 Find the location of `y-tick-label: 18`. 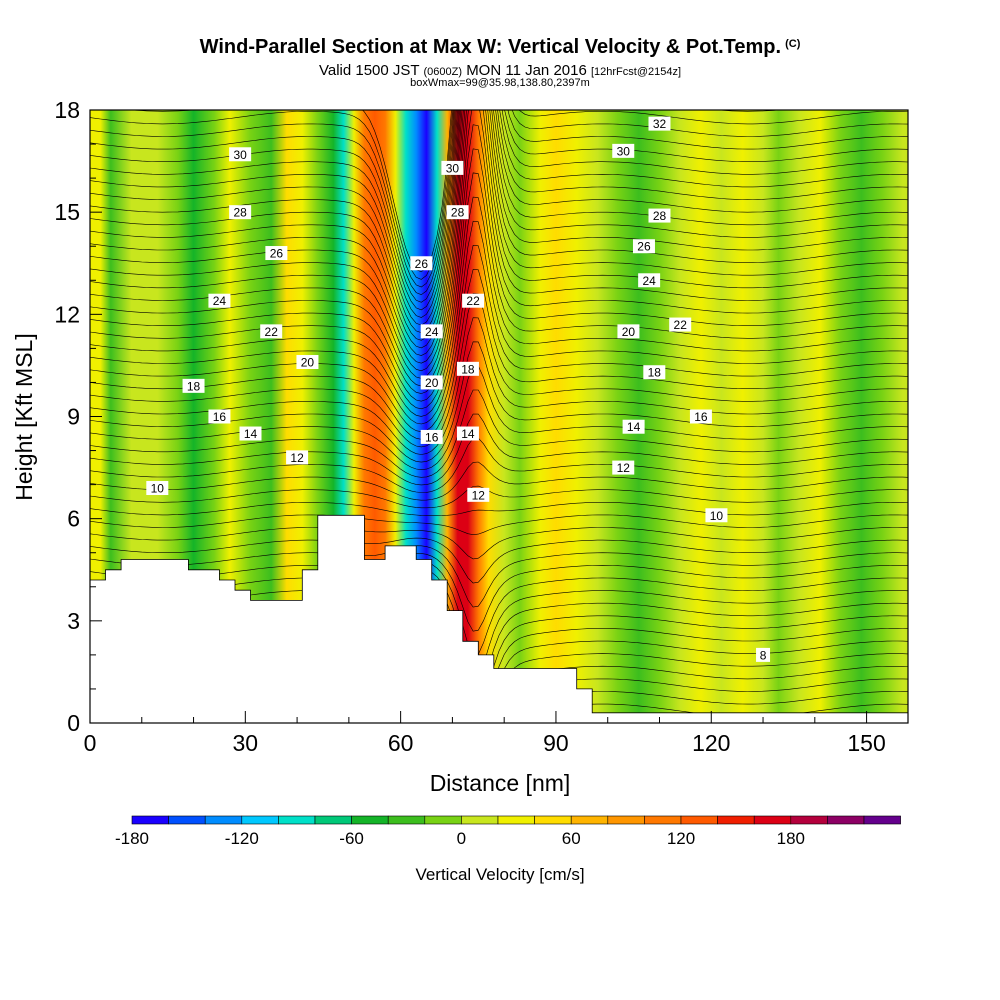

y-tick-label: 18 is located at coordinates (67, 110).